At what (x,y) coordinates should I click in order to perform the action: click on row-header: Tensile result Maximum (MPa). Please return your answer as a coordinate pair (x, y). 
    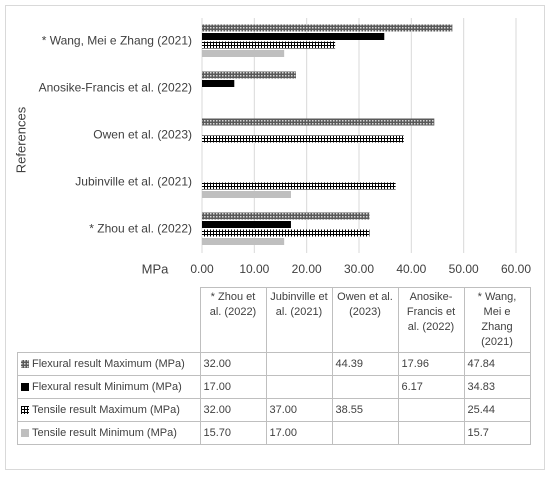
    Looking at the image, I should click on (109, 410).